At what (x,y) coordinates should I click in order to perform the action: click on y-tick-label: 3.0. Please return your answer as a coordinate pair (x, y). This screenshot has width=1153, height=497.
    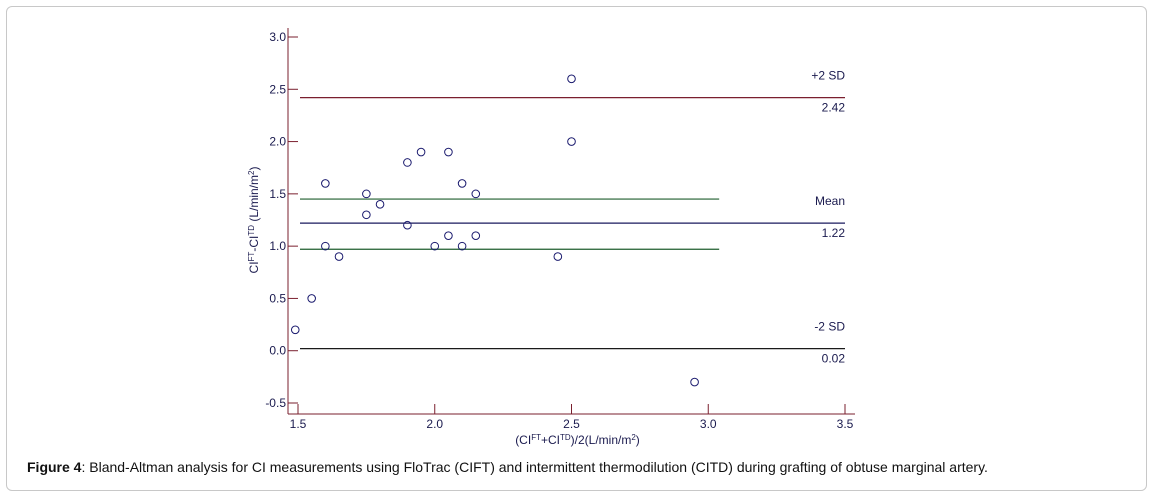
    Looking at the image, I should click on (277, 37).